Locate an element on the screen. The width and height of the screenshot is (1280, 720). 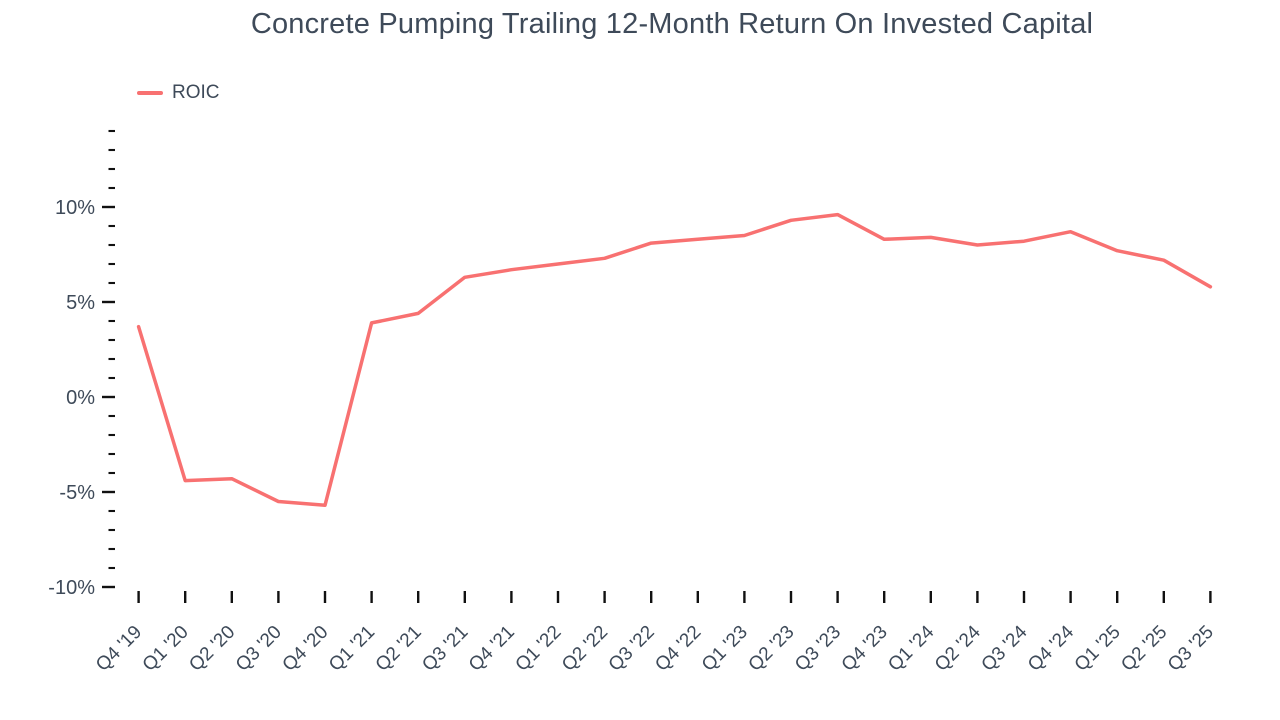
x-axis-label-group: Q2 '22 is located at coordinates (585, 649).